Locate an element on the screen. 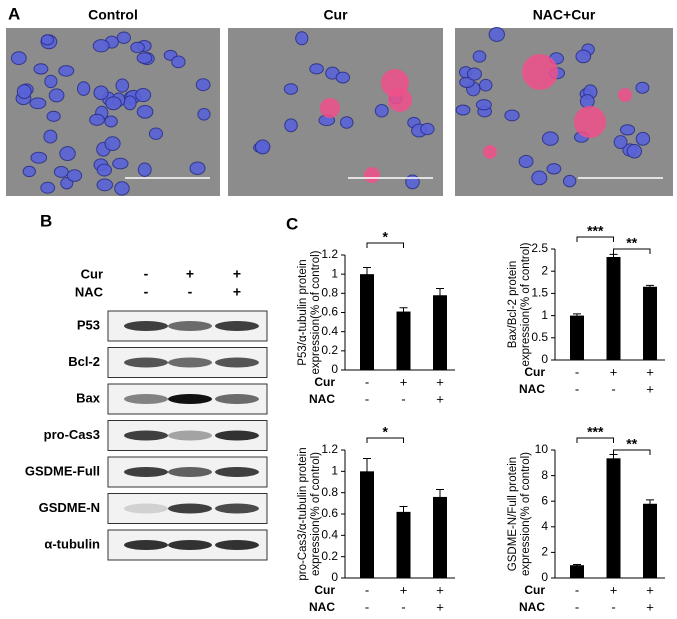  micrograph is located at coordinates (113, 112).